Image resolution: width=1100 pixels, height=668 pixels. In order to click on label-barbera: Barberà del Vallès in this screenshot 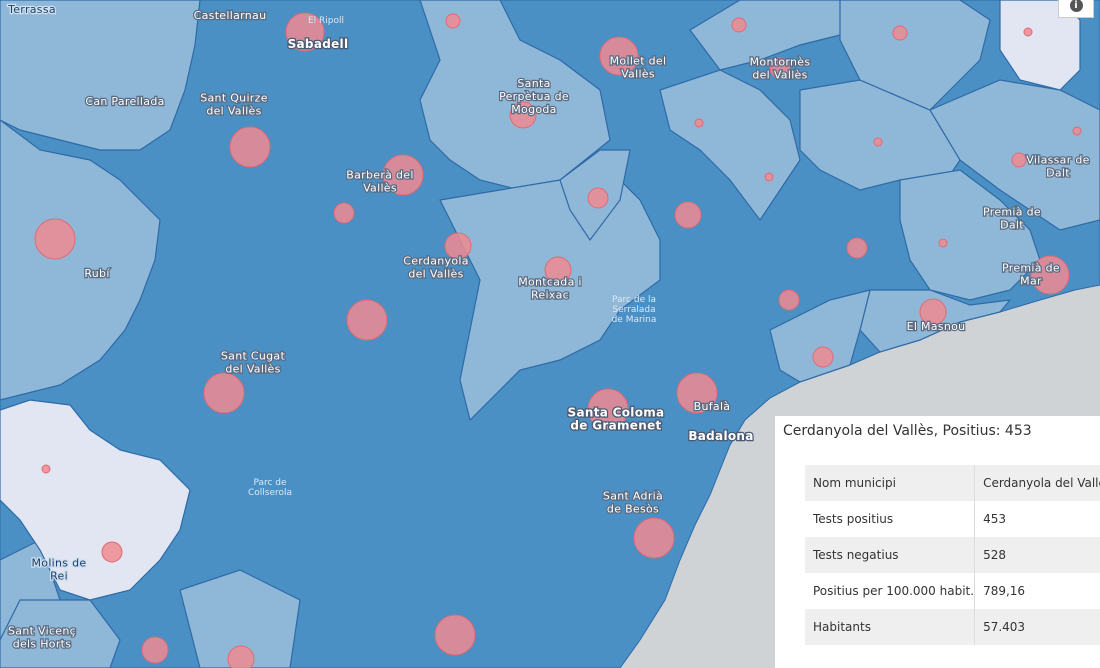, I will do `click(379, 182)`.